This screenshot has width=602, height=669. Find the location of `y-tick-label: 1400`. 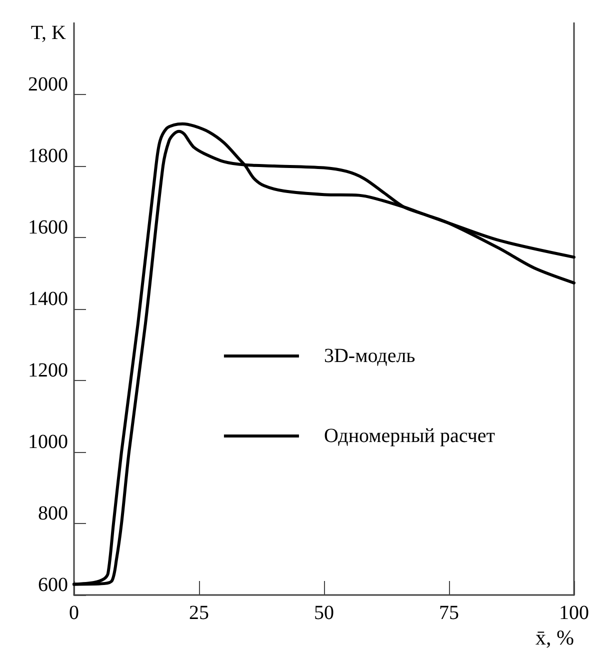

y-tick-label: 1400 is located at coordinates (48, 299).